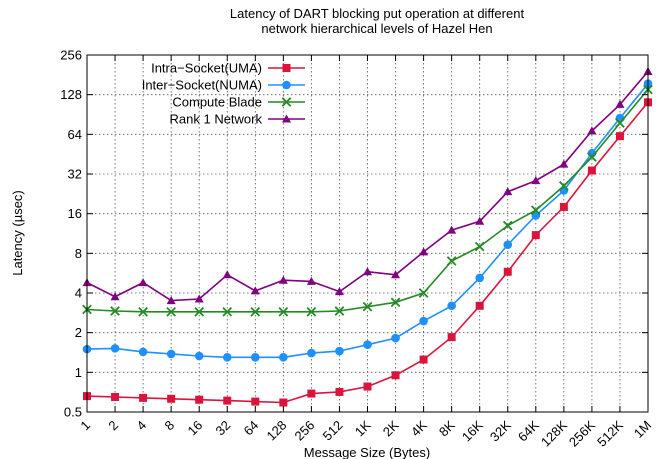 The image size is (661, 459). I want to click on legend-entry: Compute Blade, so click(238, 102).